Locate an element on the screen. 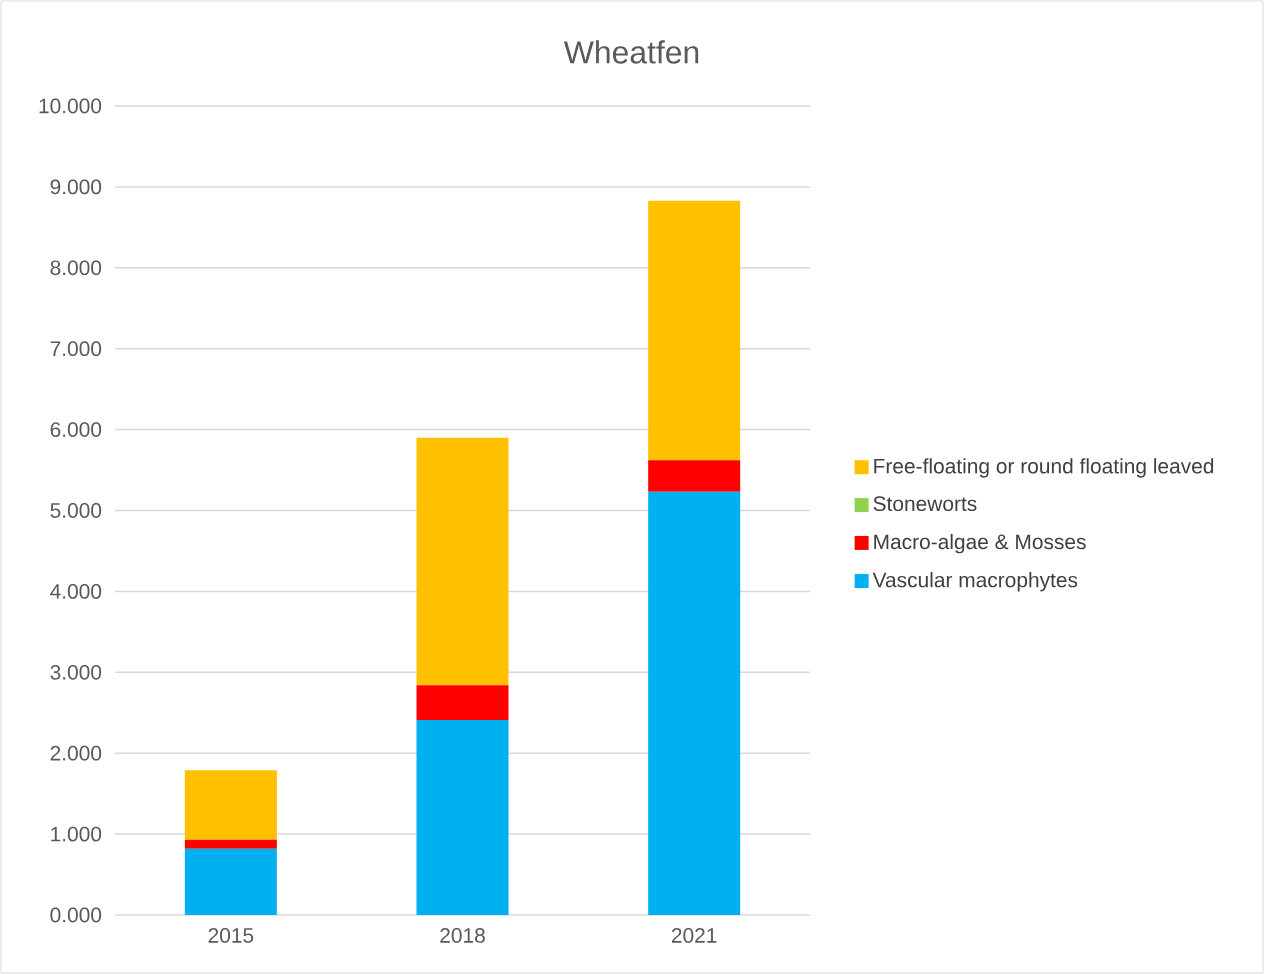 The width and height of the screenshot is (1264, 974). legend-label: Free-floating or round floating leaved is located at coordinates (1044, 468).